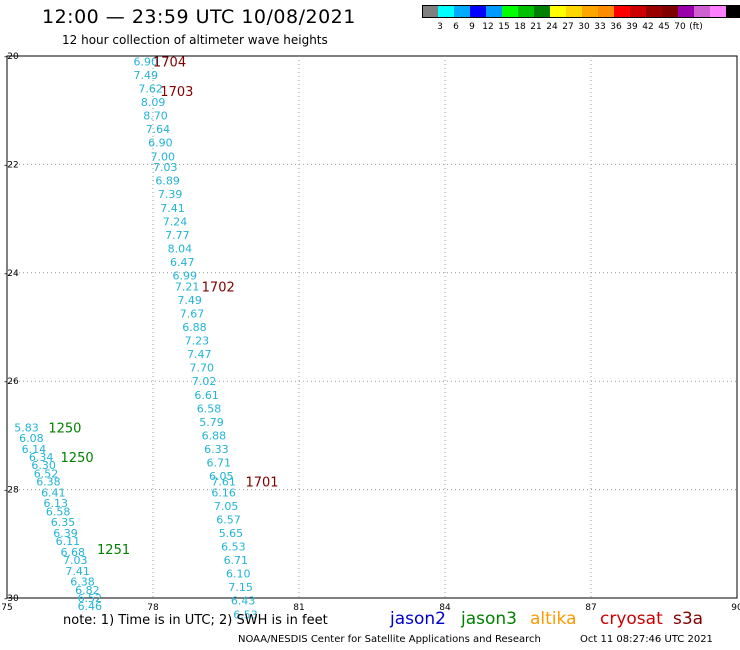  I want to click on colorbar-label: 30, so click(584, 27).